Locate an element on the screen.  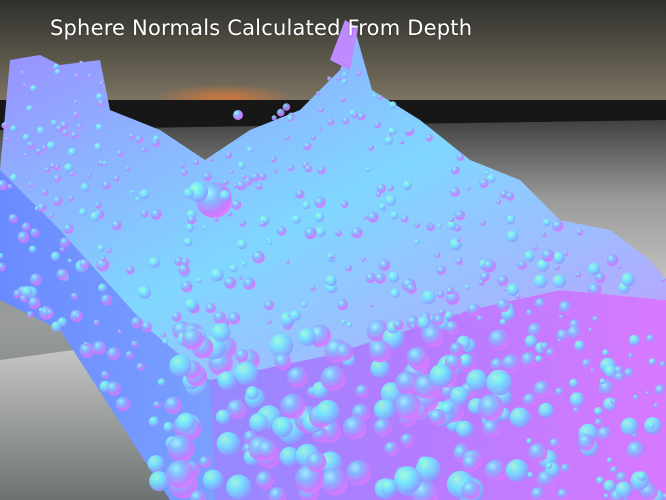
caption-overlay: Sphere Normals Calculated From Depth is located at coordinates (261, 28).